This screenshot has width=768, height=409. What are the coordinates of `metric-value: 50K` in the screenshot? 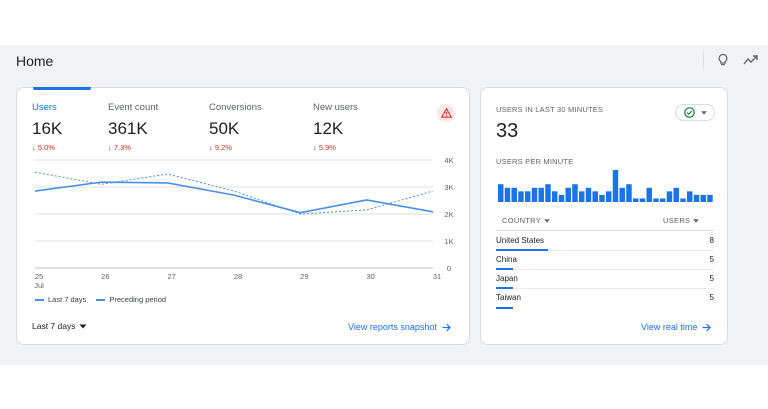 It's located at (224, 128).